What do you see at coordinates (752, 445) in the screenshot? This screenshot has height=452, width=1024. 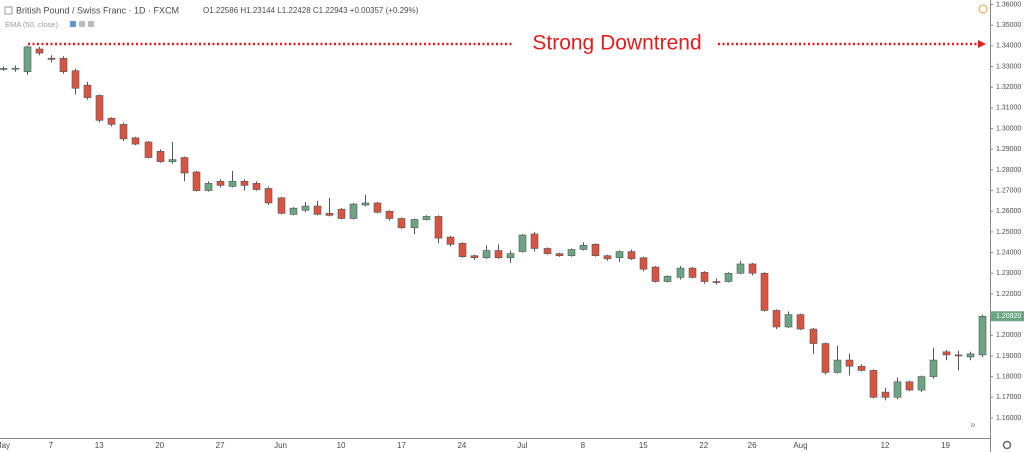 I see `x-tick-label: 26` at bounding box center [752, 445].